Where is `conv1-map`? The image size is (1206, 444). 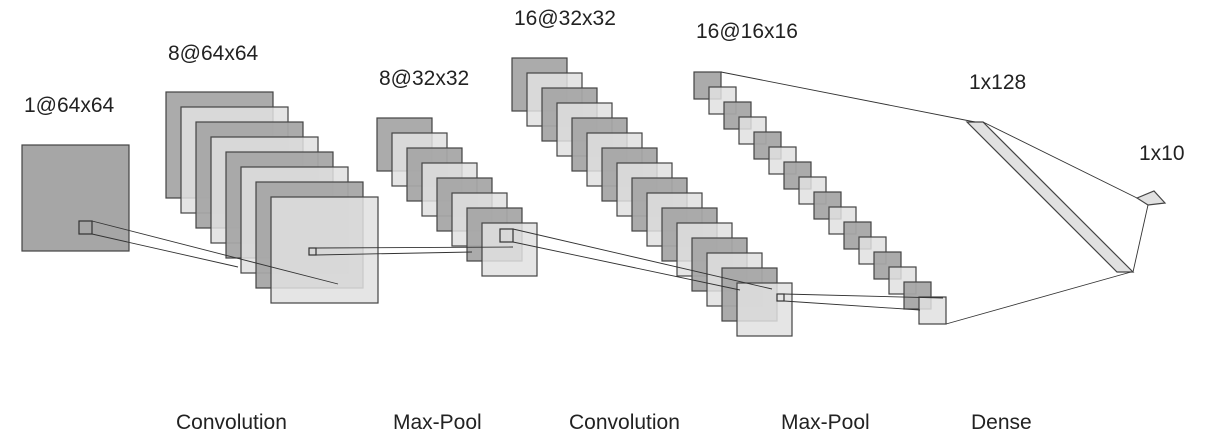
conv1-map is located at coordinates (324, 250).